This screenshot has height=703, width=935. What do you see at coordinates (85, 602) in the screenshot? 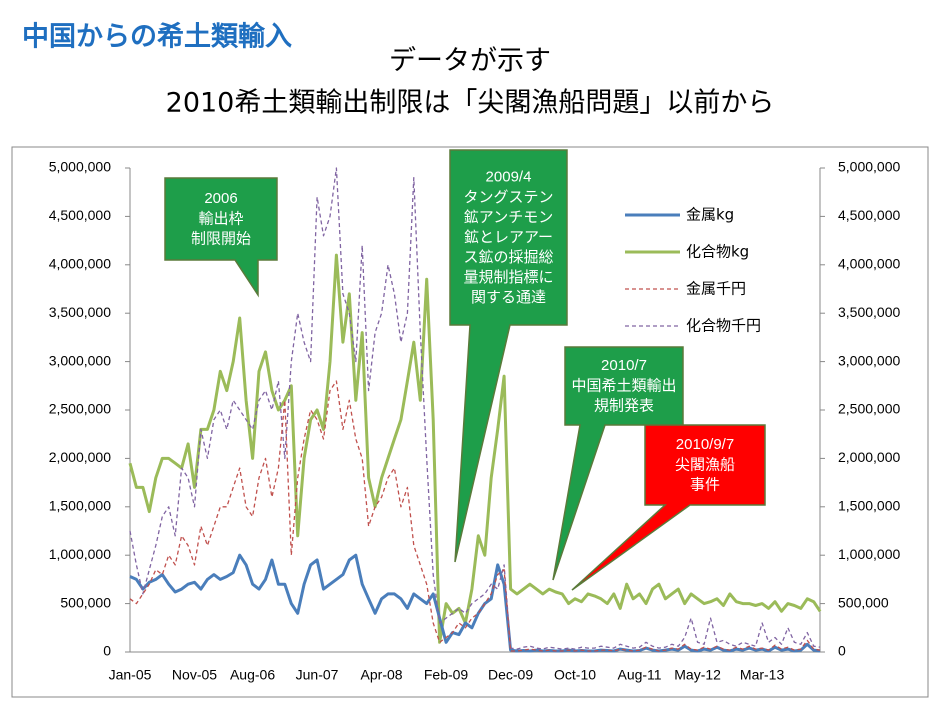
I see `y-tick-label: 500,000` at bounding box center [85, 602].